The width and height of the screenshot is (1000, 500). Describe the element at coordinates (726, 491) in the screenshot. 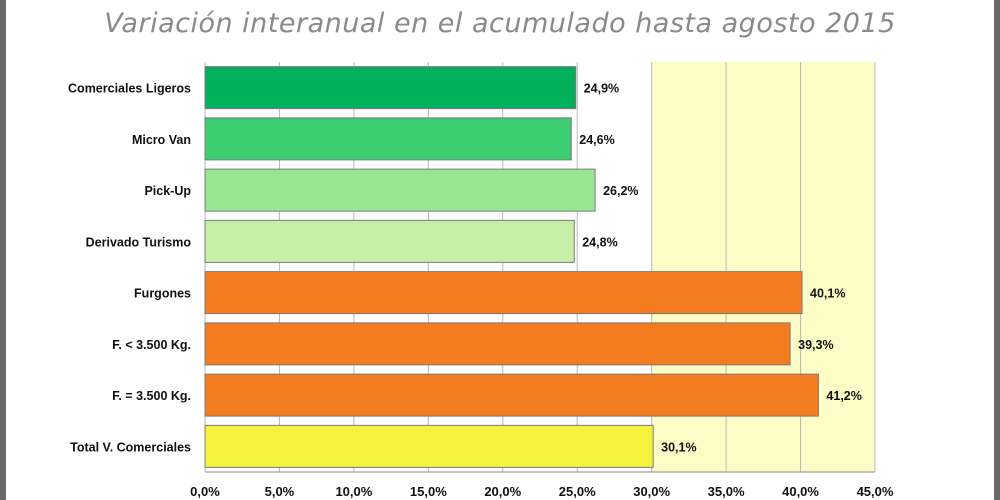

I see `x-tick-label-7: 35,0%` at that location.